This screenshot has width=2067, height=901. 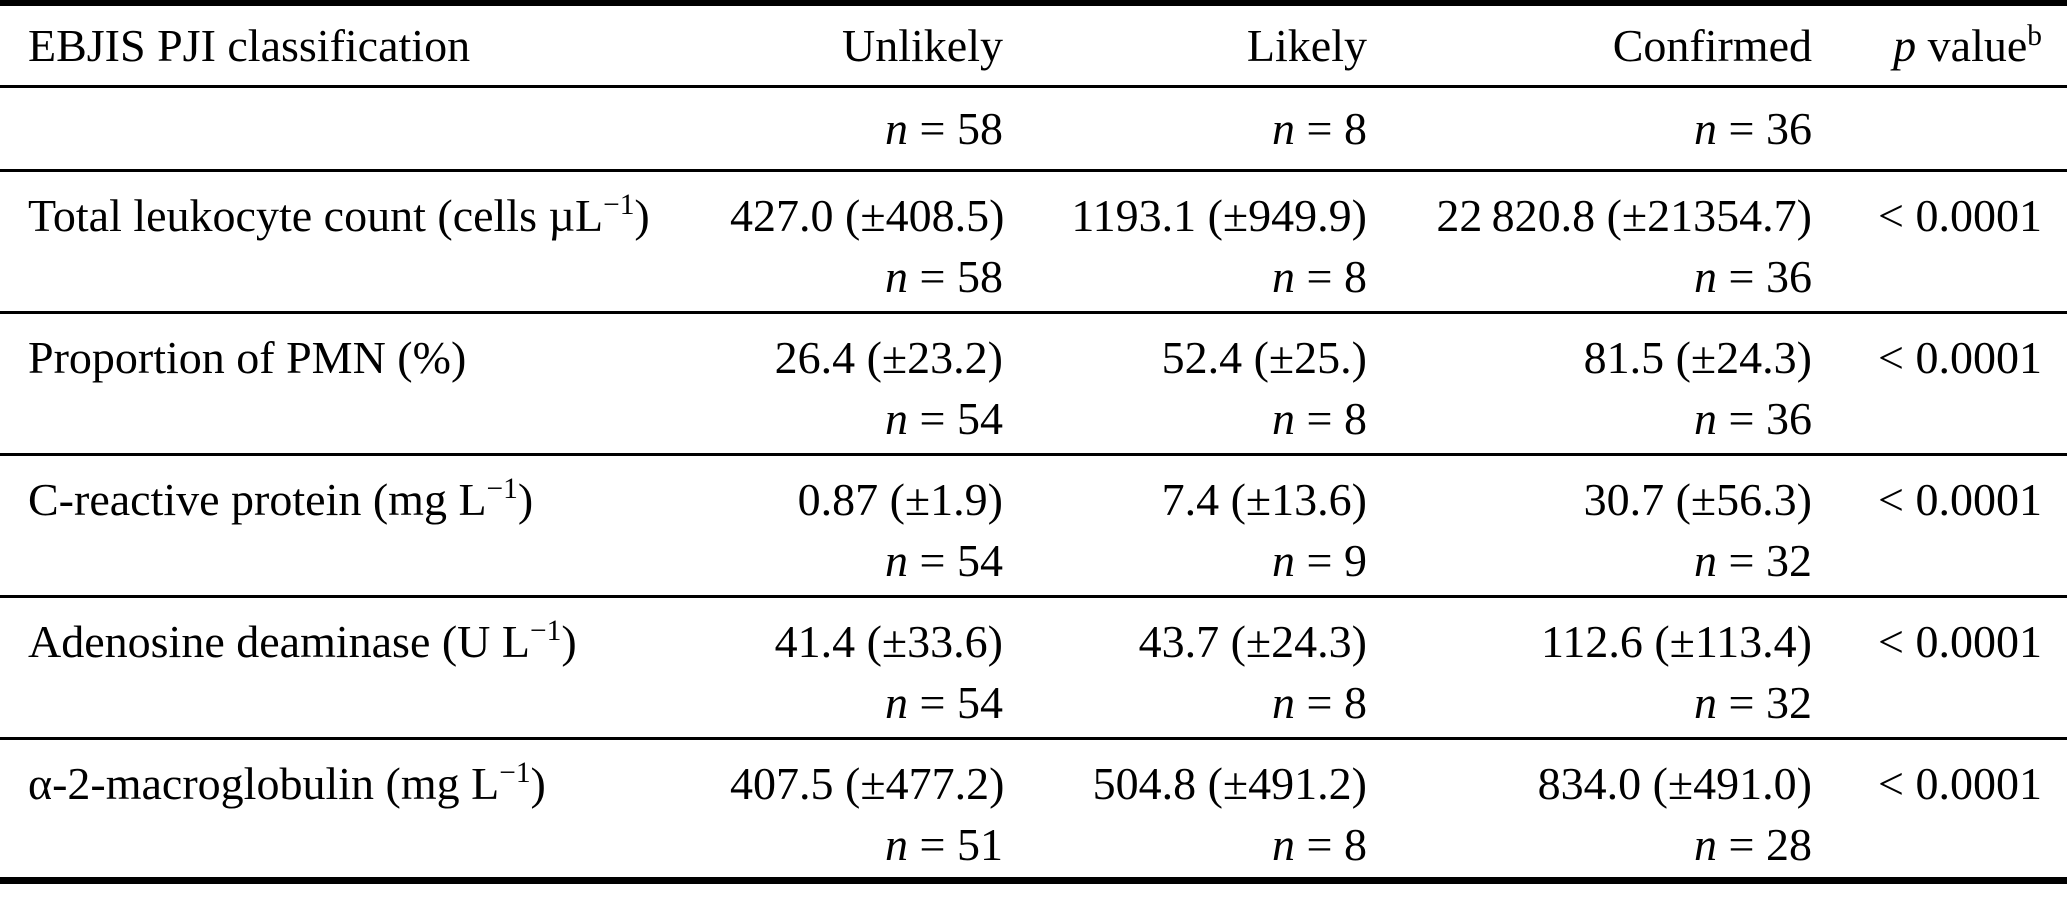 What do you see at coordinates (866, 667) in the screenshot?
I see `value-cell-unlikely: 41.4 (±33.6) n = 54` at bounding box center [866, 667].